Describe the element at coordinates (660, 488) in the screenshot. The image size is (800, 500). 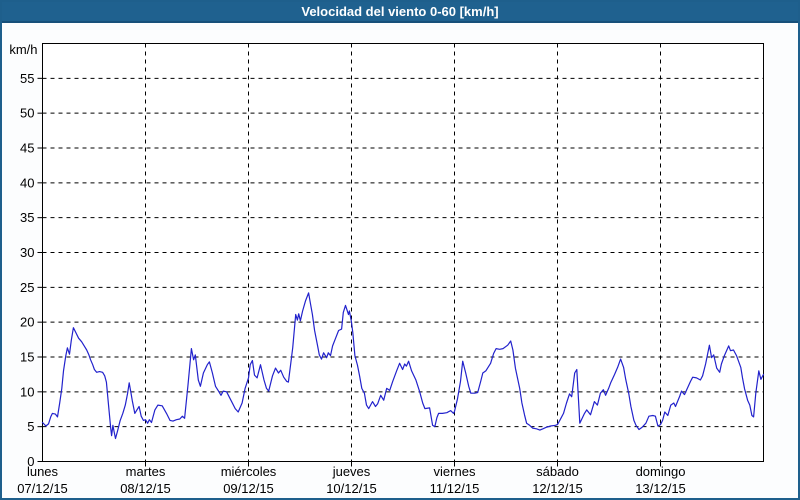
I see `x-axis-date-label: 13/12/15` at that location.